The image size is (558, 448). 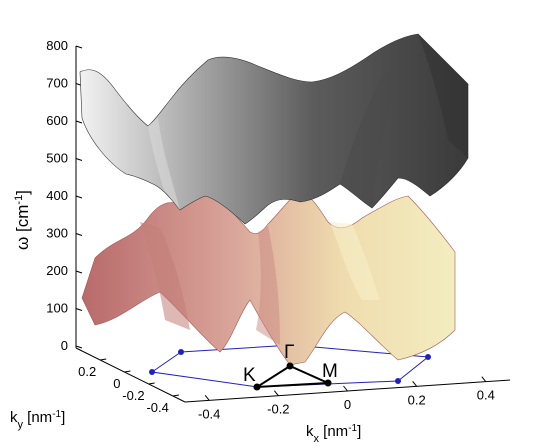 I want to click on x-axis-ticks: -0.4 -0.2 0 0.2 0.4, so click(x=346, y=398).